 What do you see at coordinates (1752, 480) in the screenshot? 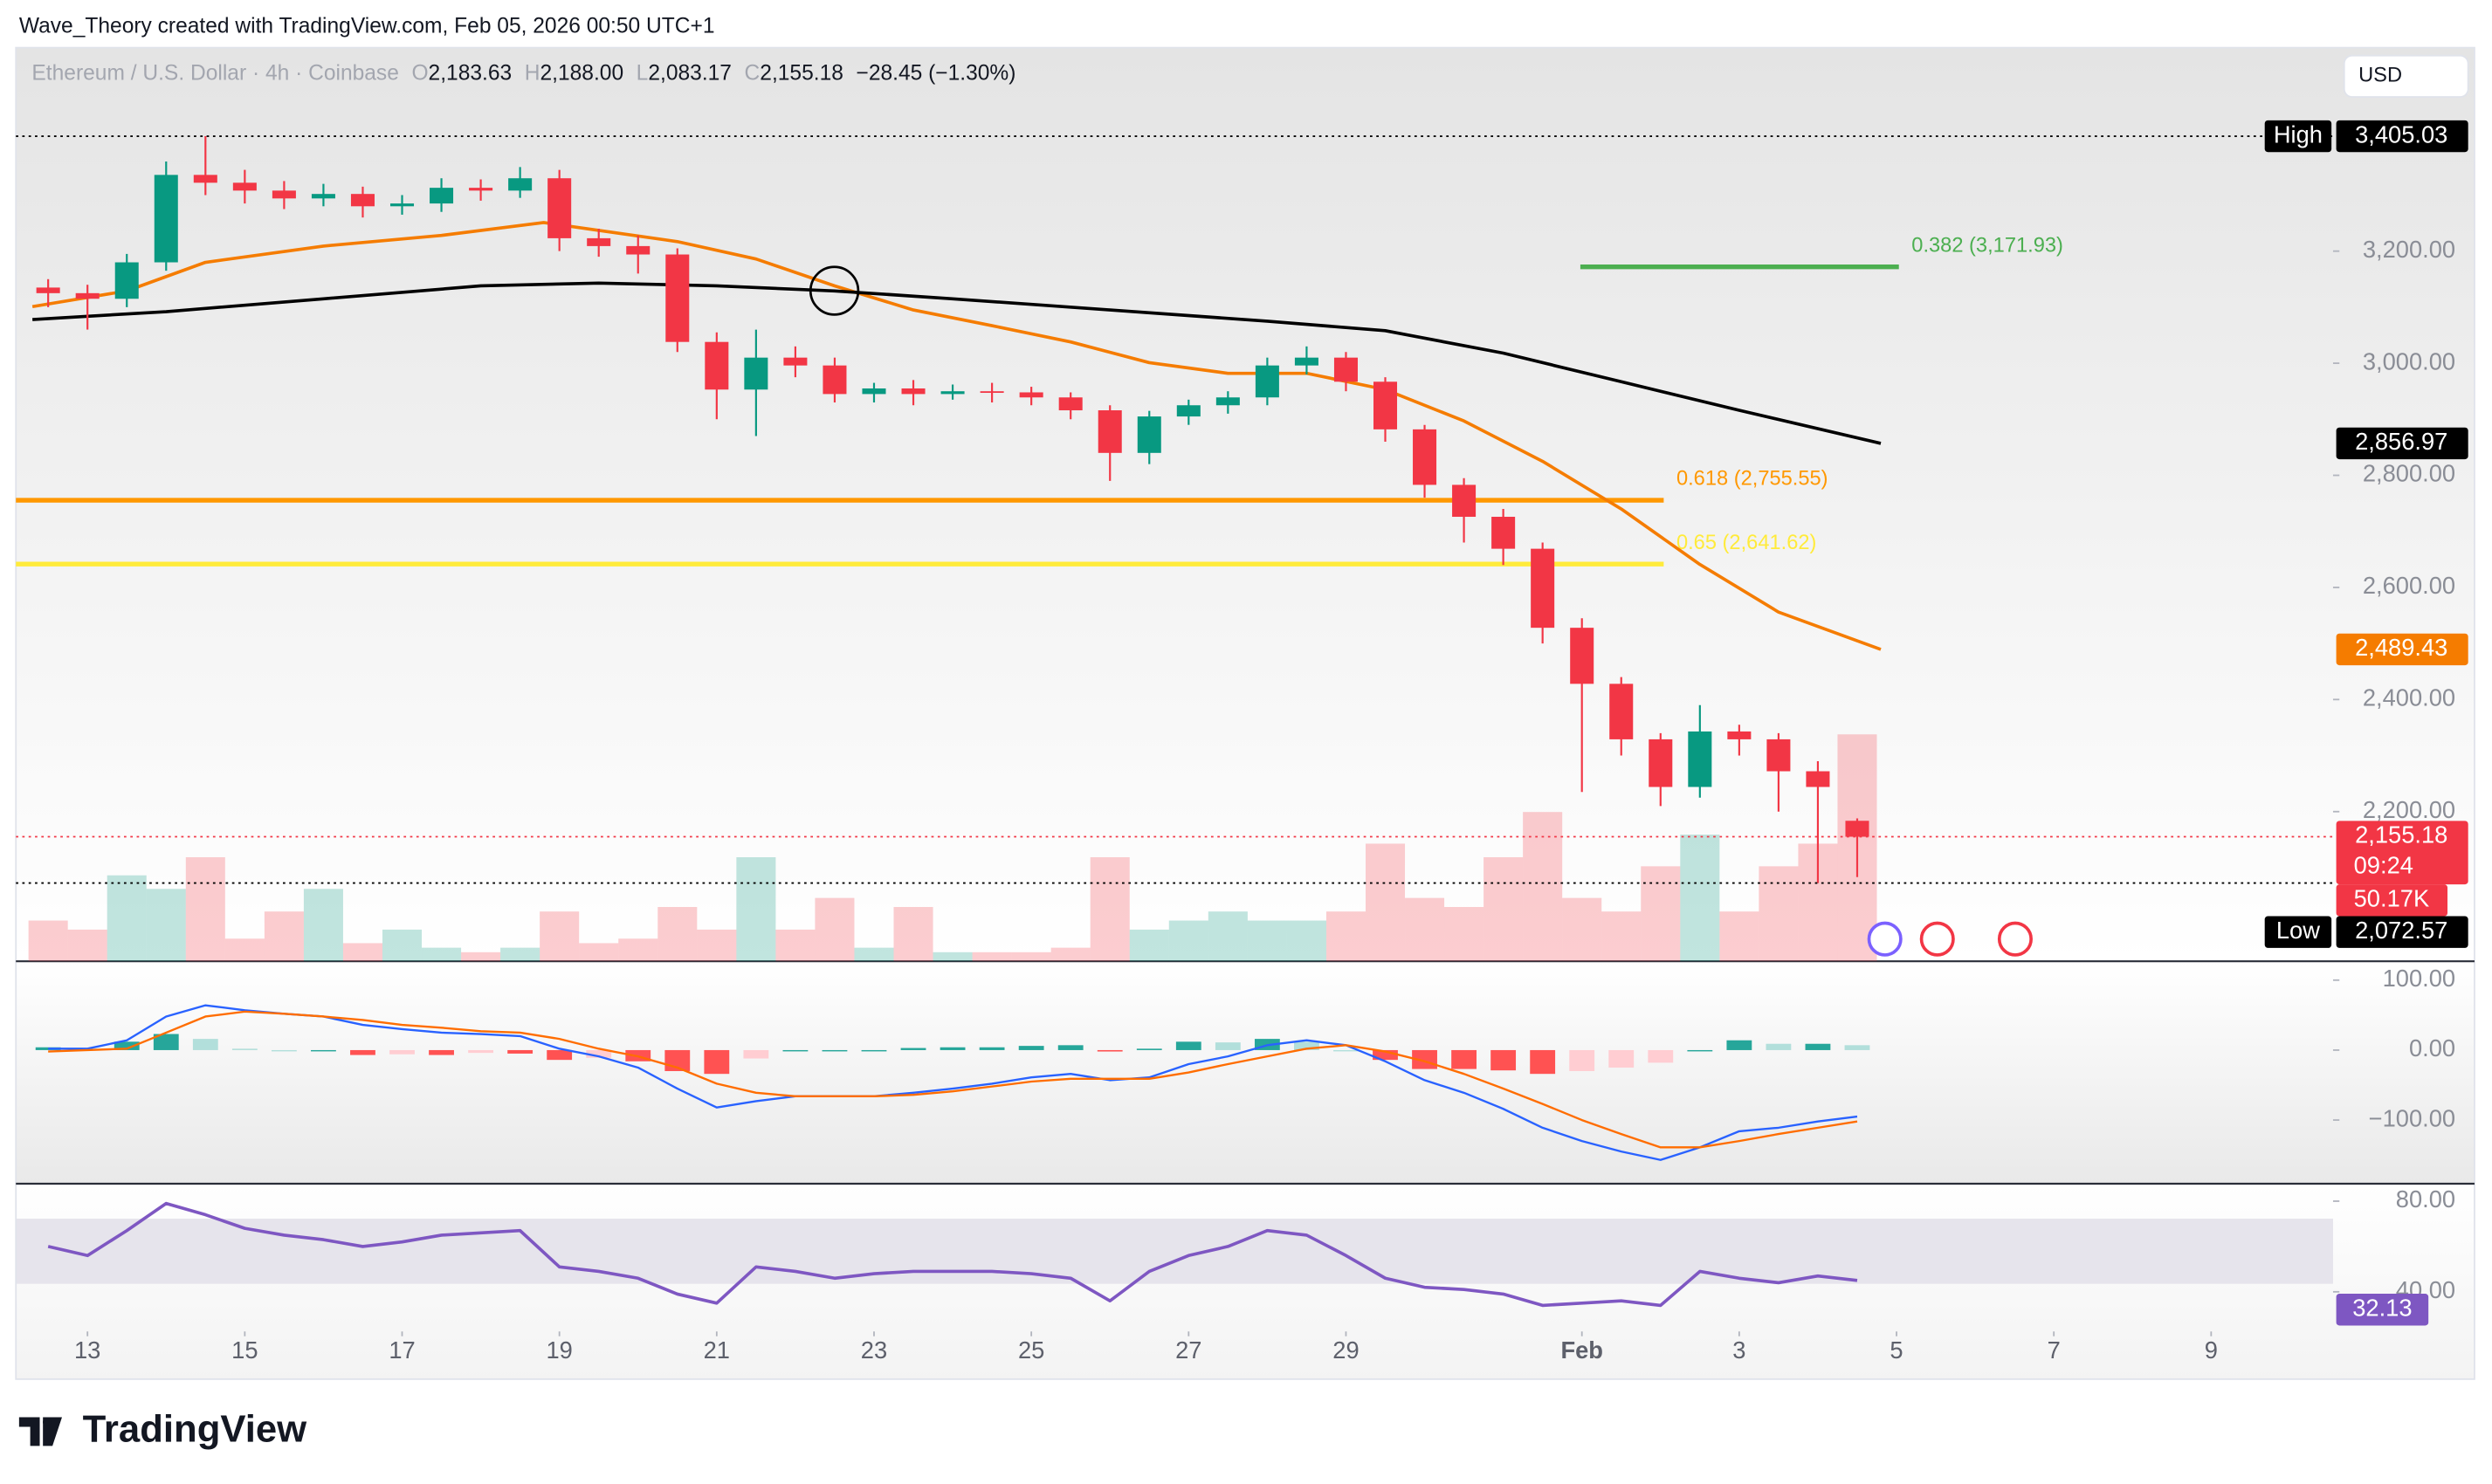
I see `fib-label: 0.618 (2,755.55)` at bounding box center [1752, 480].